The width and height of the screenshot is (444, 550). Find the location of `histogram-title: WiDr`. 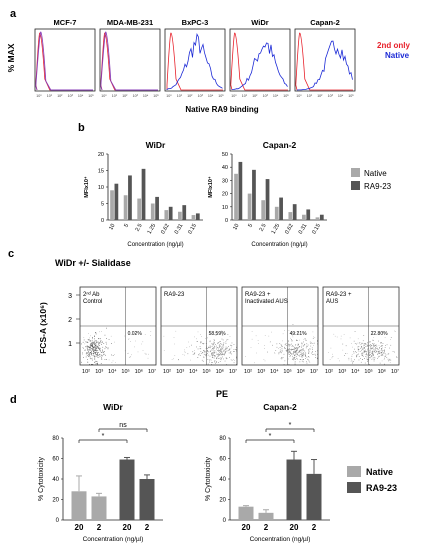

histogram-title: WiDr is located at coordinates (260, 22).